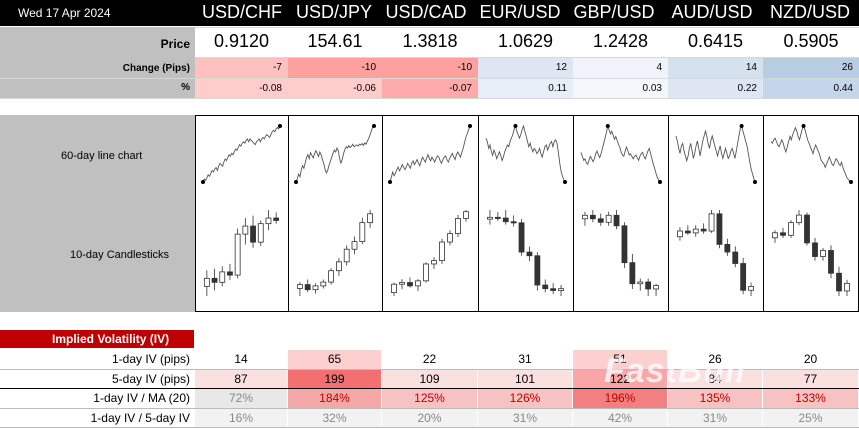 Image resolution: width=859 pixels, height=429 pixels. I want to click on date-label: Wed 17 Apr 2024, so click(64, 13).